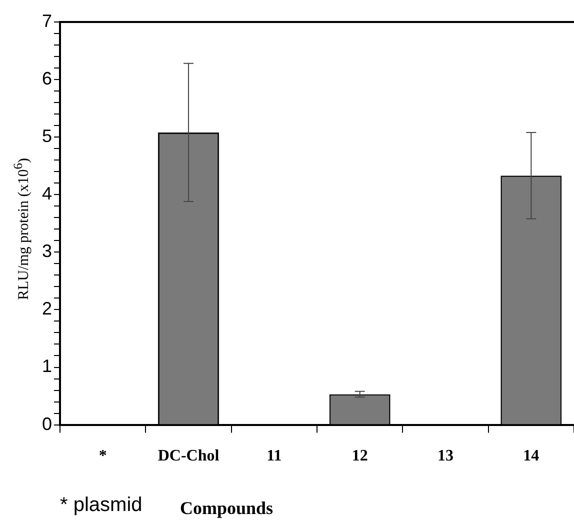 This screenshot has width=574, height=529. Describe the element at coordinates (446, 456) in the screenshot. I see `x-tick-label: 13` at that location.